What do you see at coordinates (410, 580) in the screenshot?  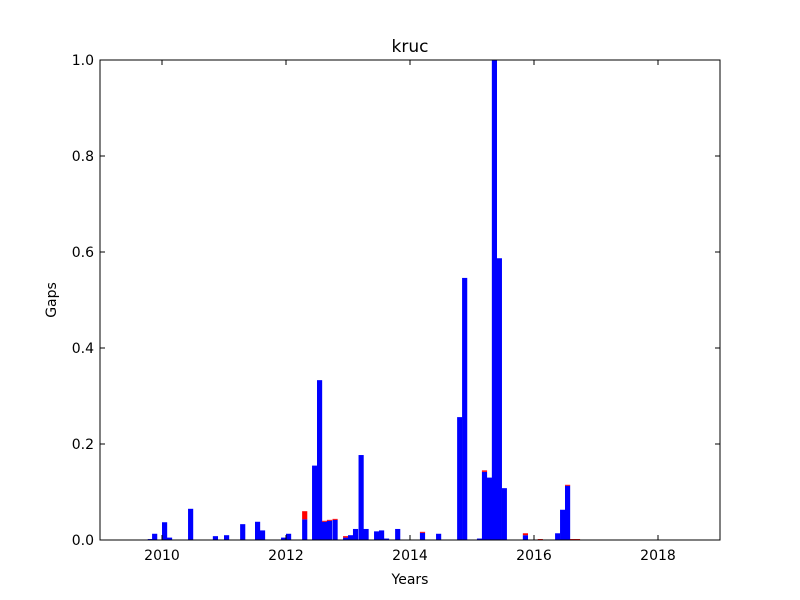 I see `x-axis-label: Years` at bounding box center [410, 580].